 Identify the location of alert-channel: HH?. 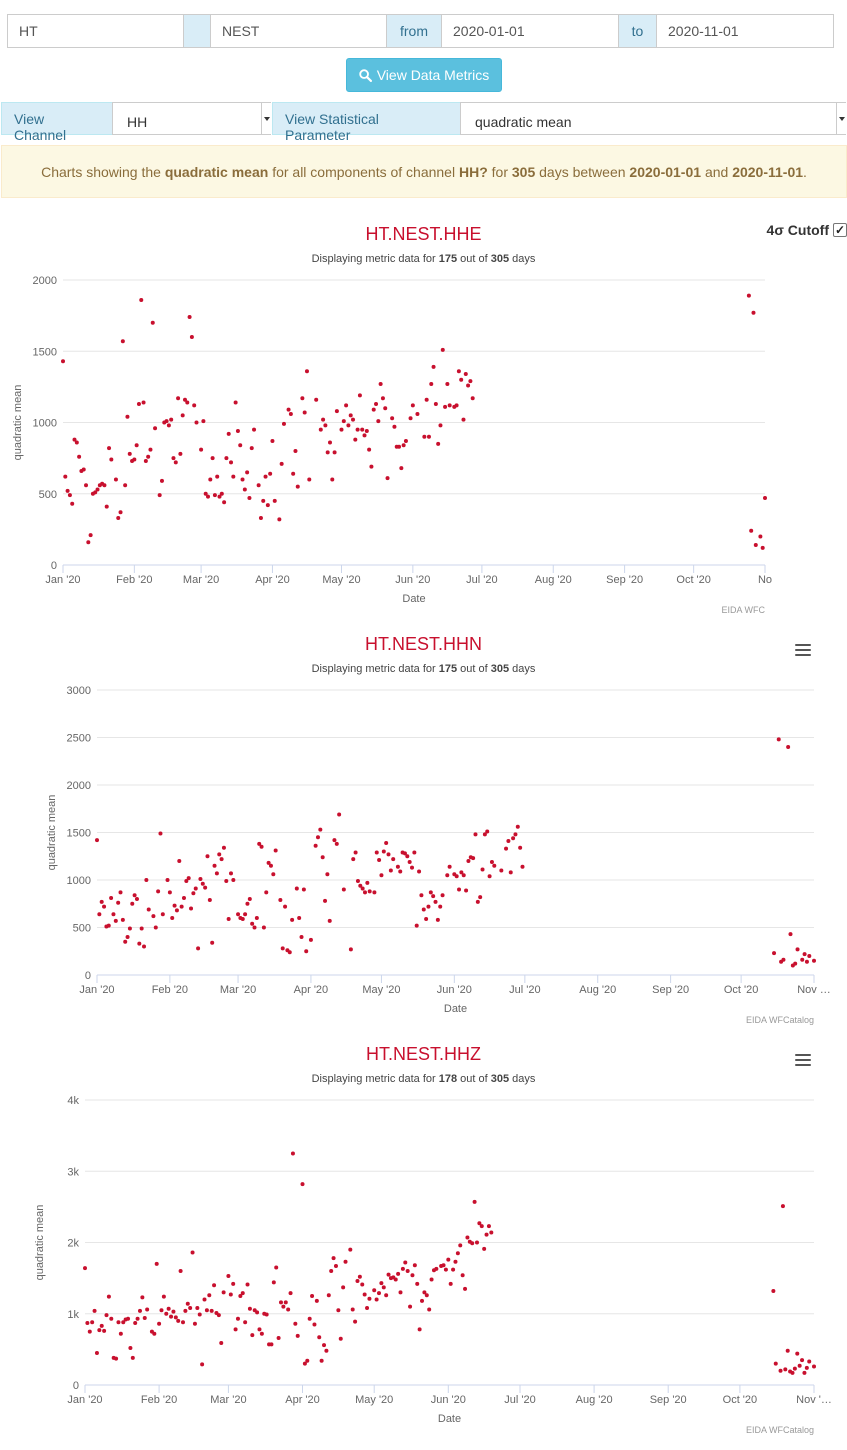
(473, 171).